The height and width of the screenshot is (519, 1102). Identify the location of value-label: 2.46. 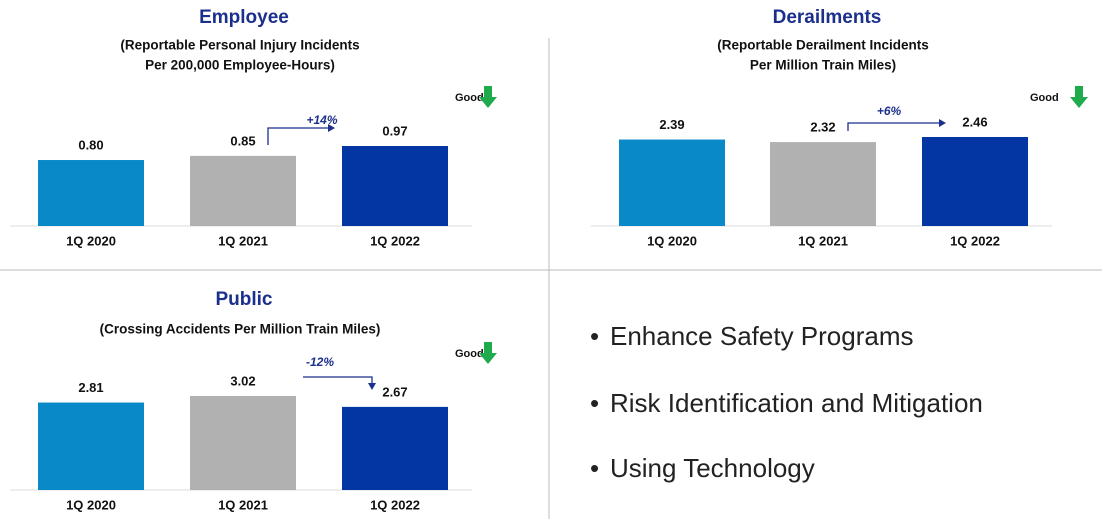
(974, 121).